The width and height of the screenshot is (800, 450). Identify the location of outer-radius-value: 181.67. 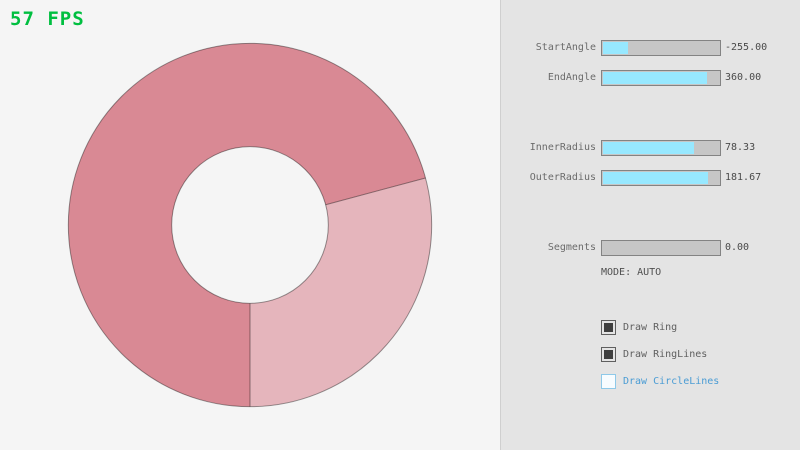
(743, 177).